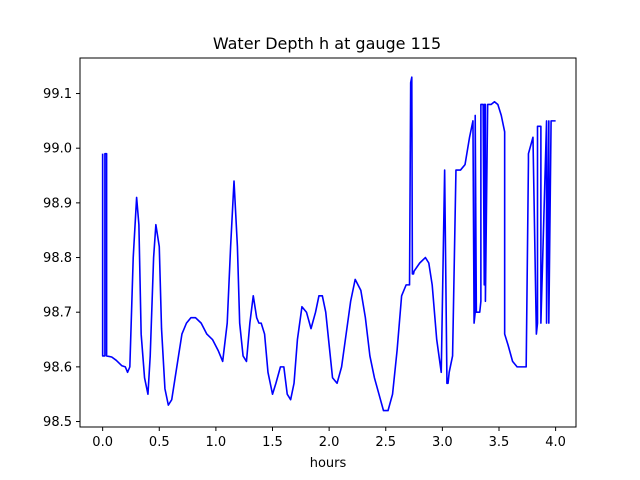  I want to click on x-tick-label: 0.5, so click(159, 442).